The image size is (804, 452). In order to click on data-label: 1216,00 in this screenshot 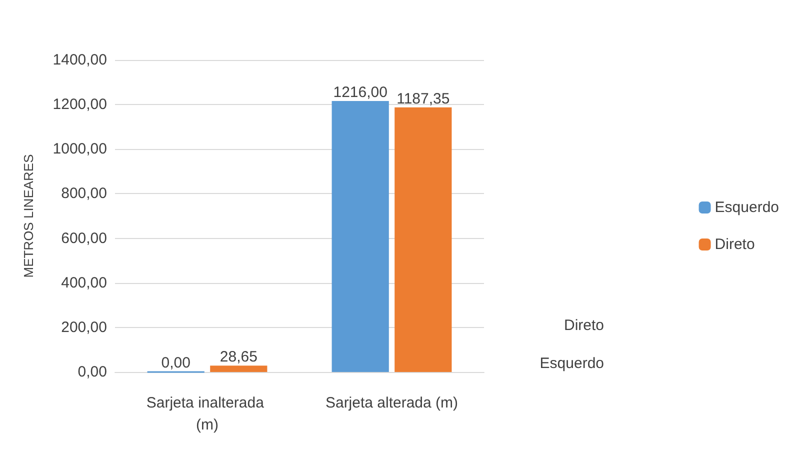, I will do `click(360, 93)`.